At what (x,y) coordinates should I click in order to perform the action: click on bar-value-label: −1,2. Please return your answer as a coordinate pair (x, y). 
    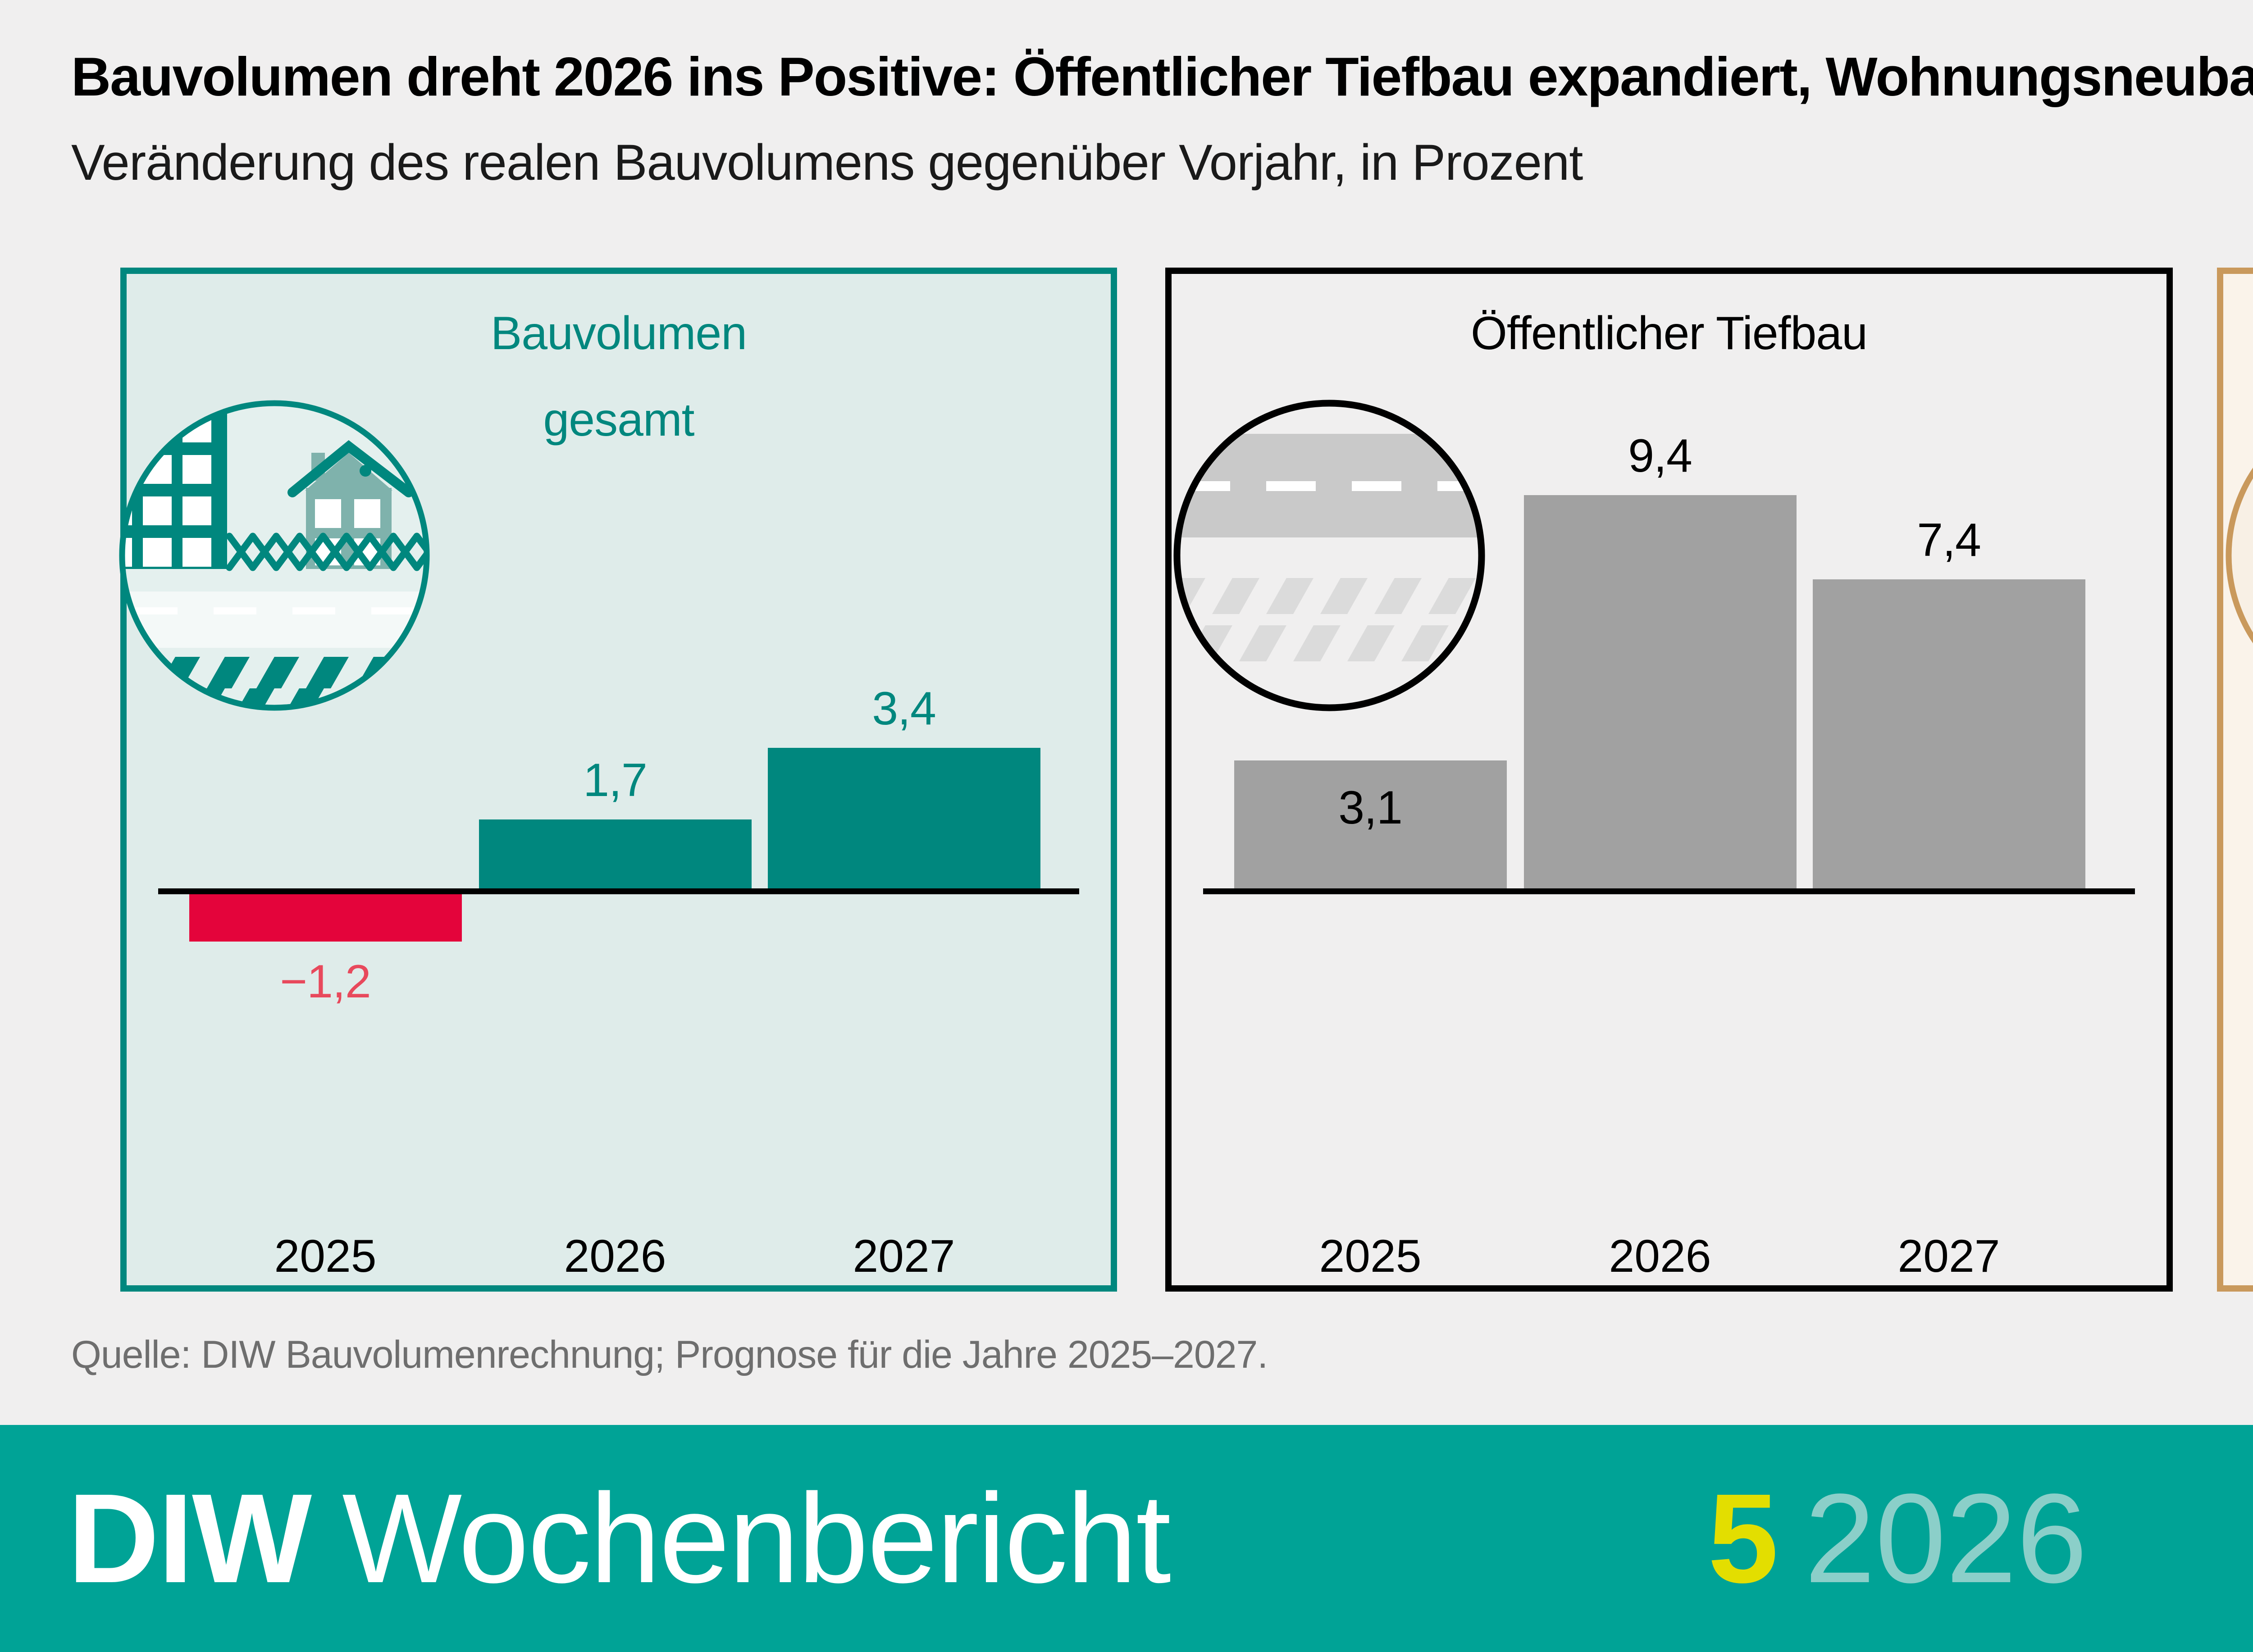
    Looking at the image, I should click on (325, 982).